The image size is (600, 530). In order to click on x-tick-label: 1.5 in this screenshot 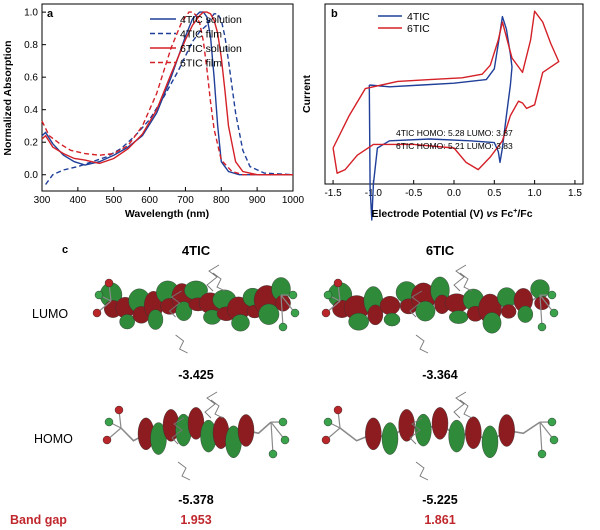, I will do `click(575, 193)`.